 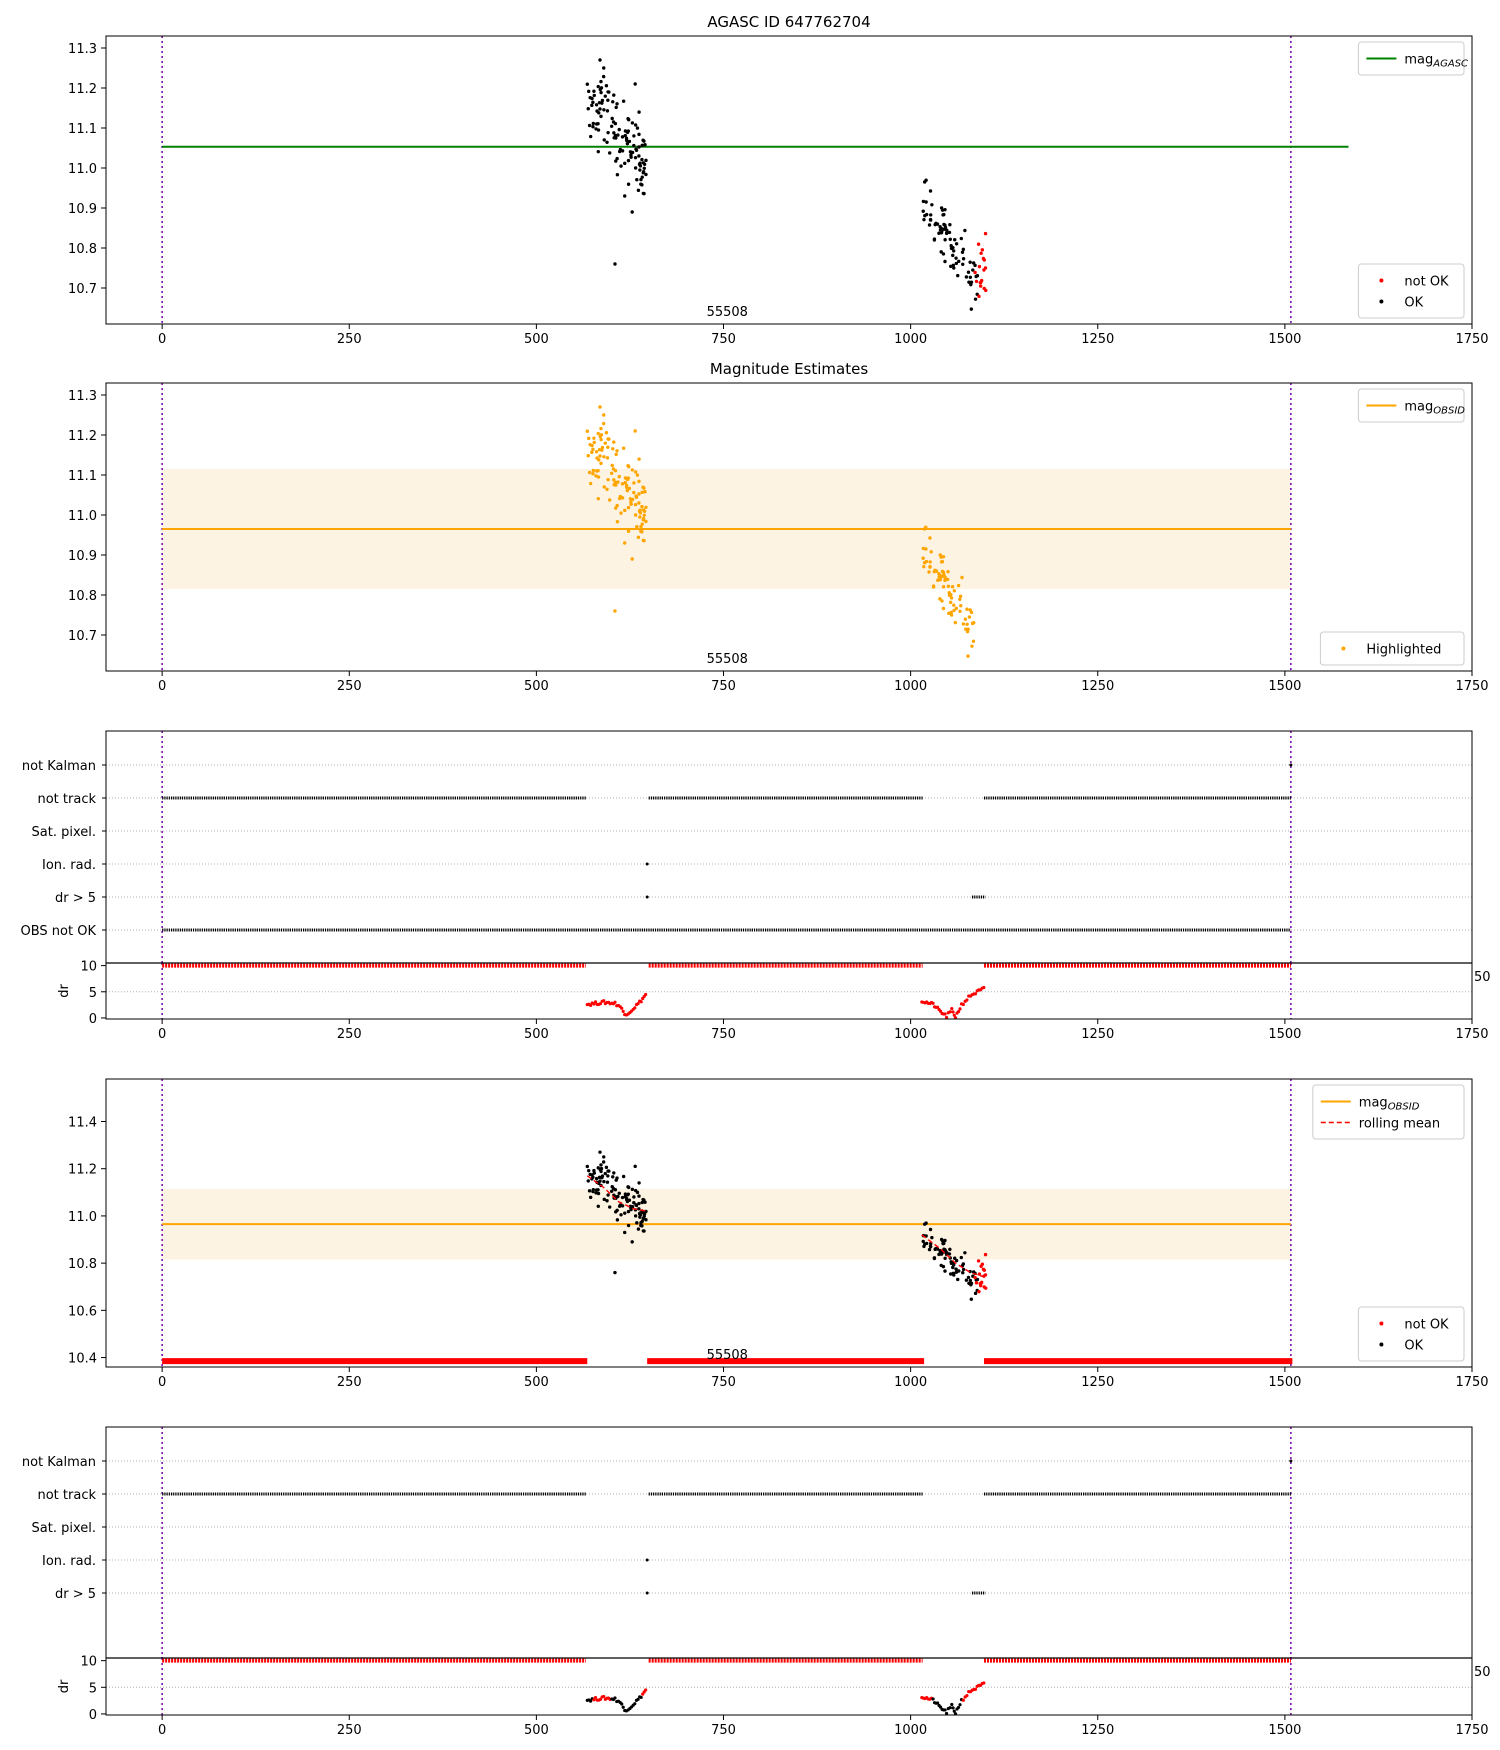 I want to click on x-tick-label: 1250, so click(x=1097, y=1382).